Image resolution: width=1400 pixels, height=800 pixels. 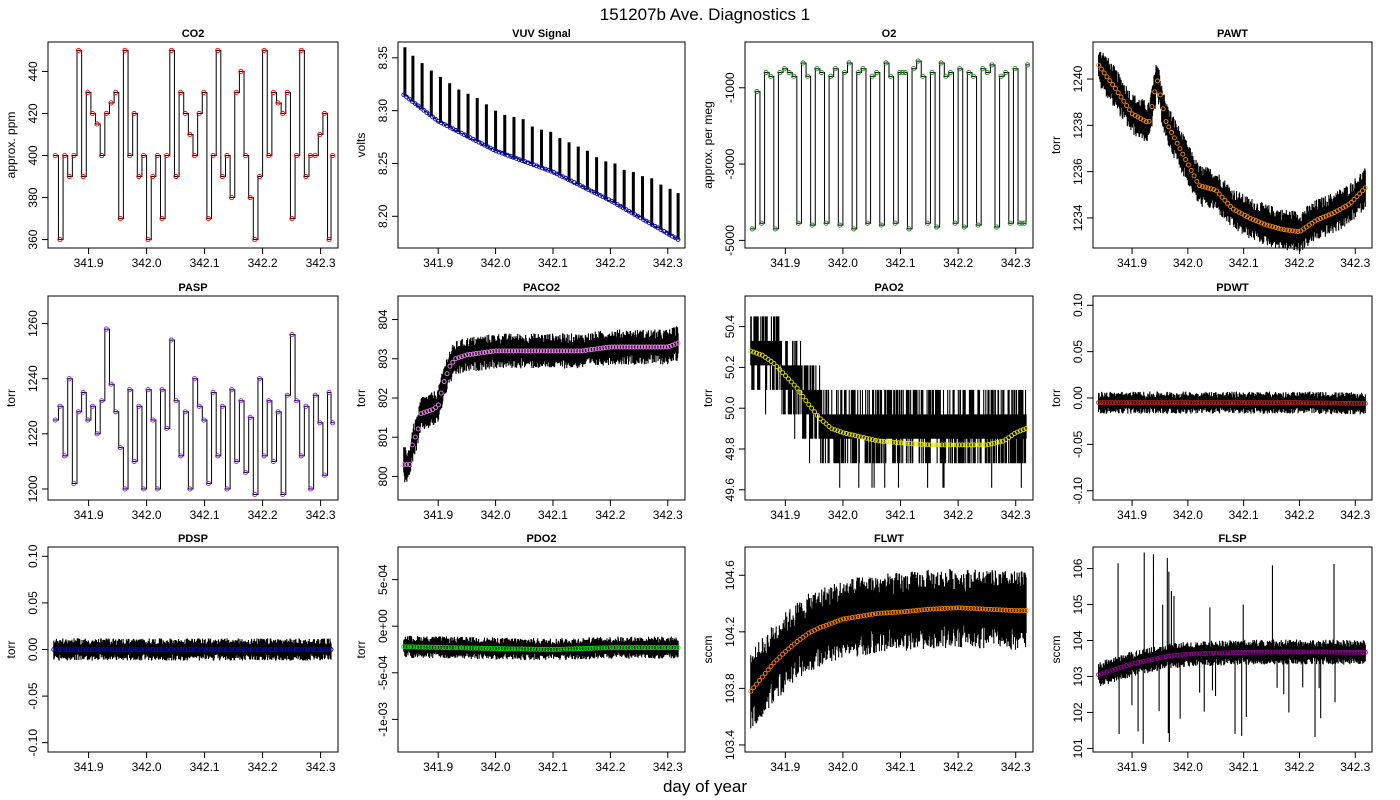 What do you see at coordinates (383, 319) in the screenshot?
I see `y-tick-label: 804` at bounding box center [383, 319].